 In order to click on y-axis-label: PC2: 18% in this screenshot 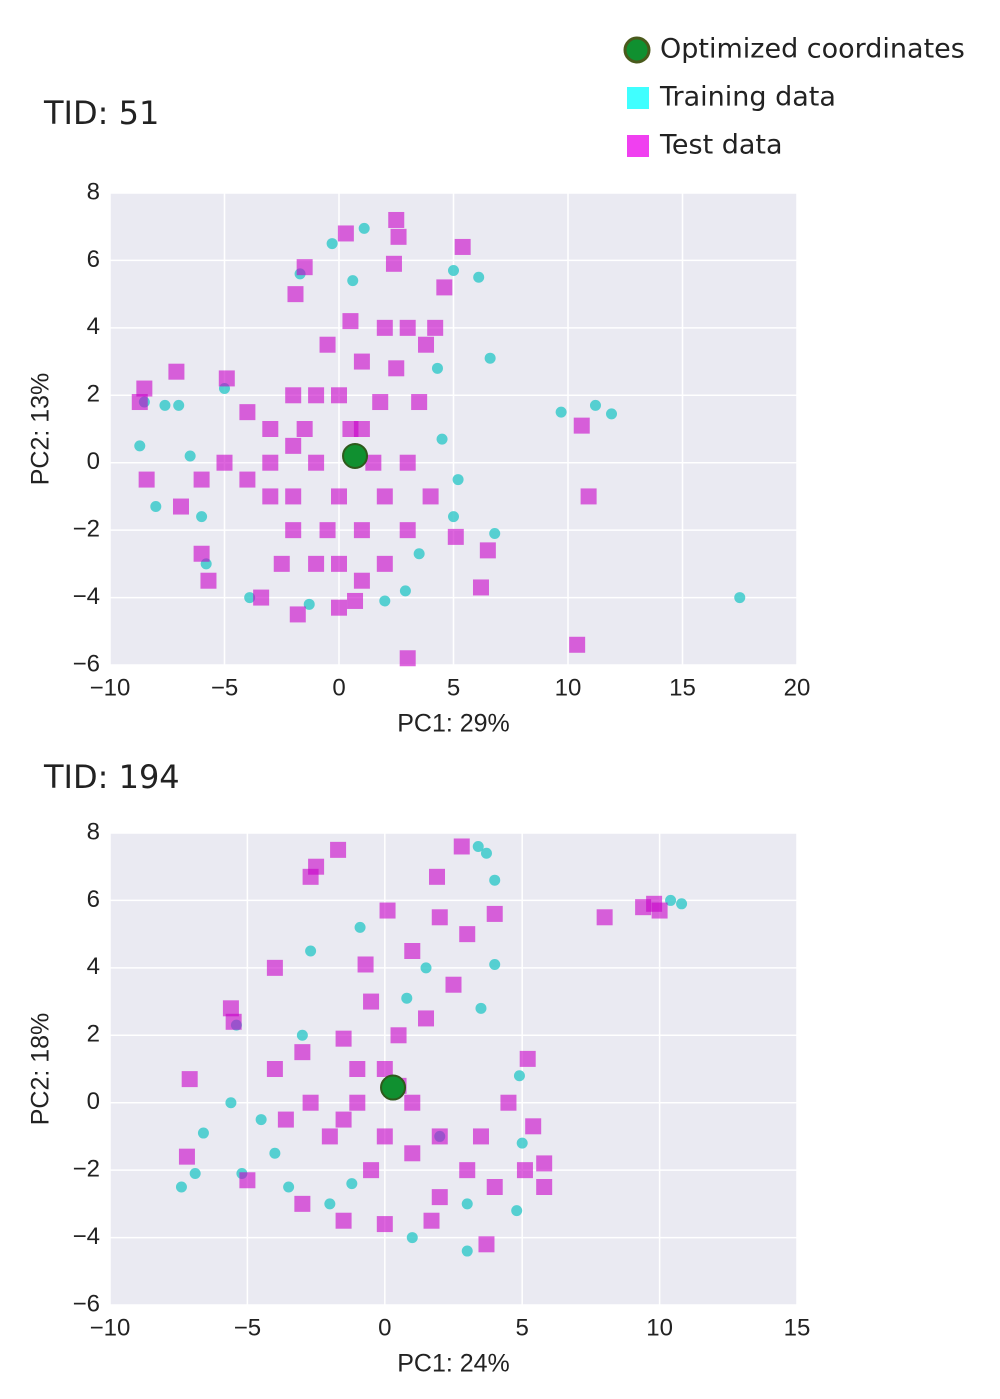, I will do `click(41, 1069)`.